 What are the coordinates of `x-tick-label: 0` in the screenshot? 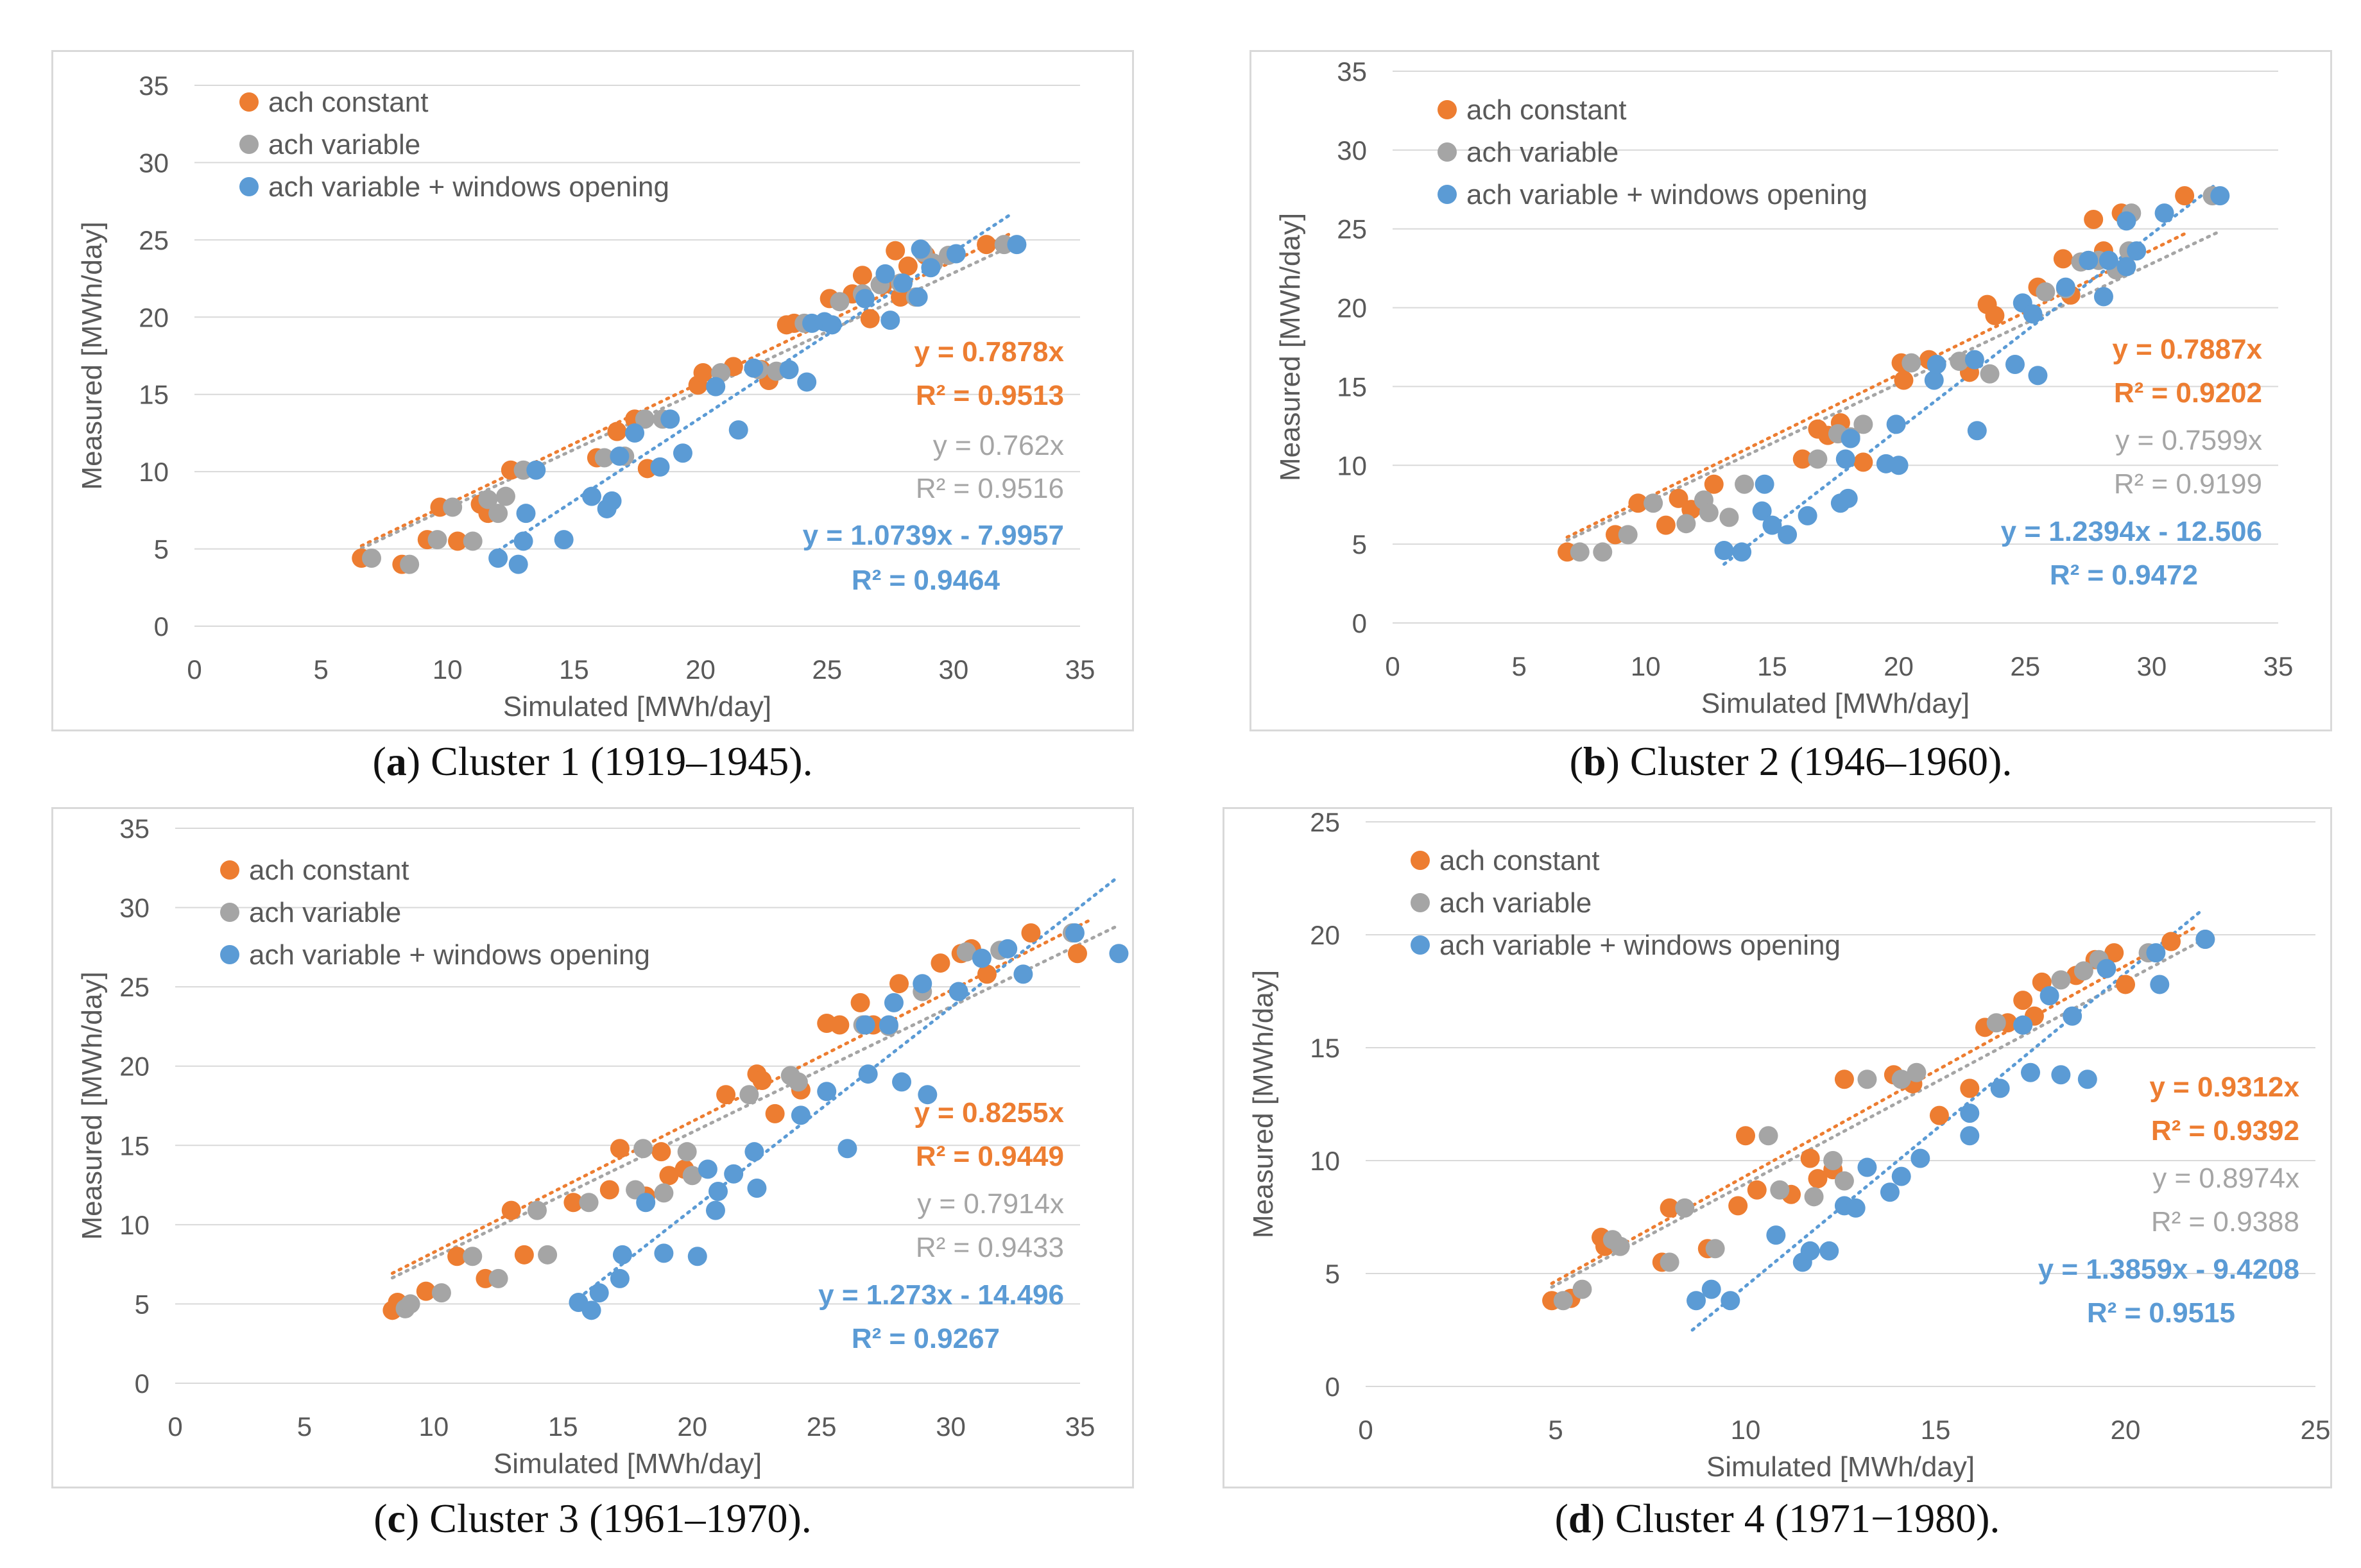 It's located at (174, 1426).